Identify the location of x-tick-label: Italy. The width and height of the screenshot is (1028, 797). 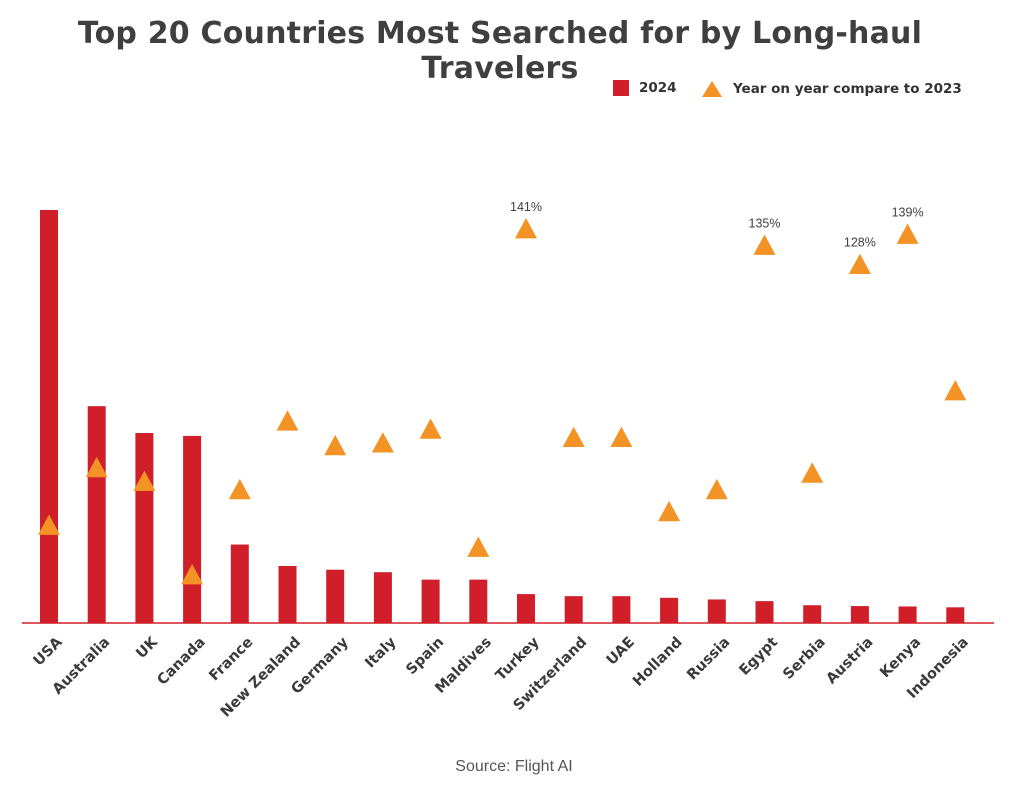
(381, 653).